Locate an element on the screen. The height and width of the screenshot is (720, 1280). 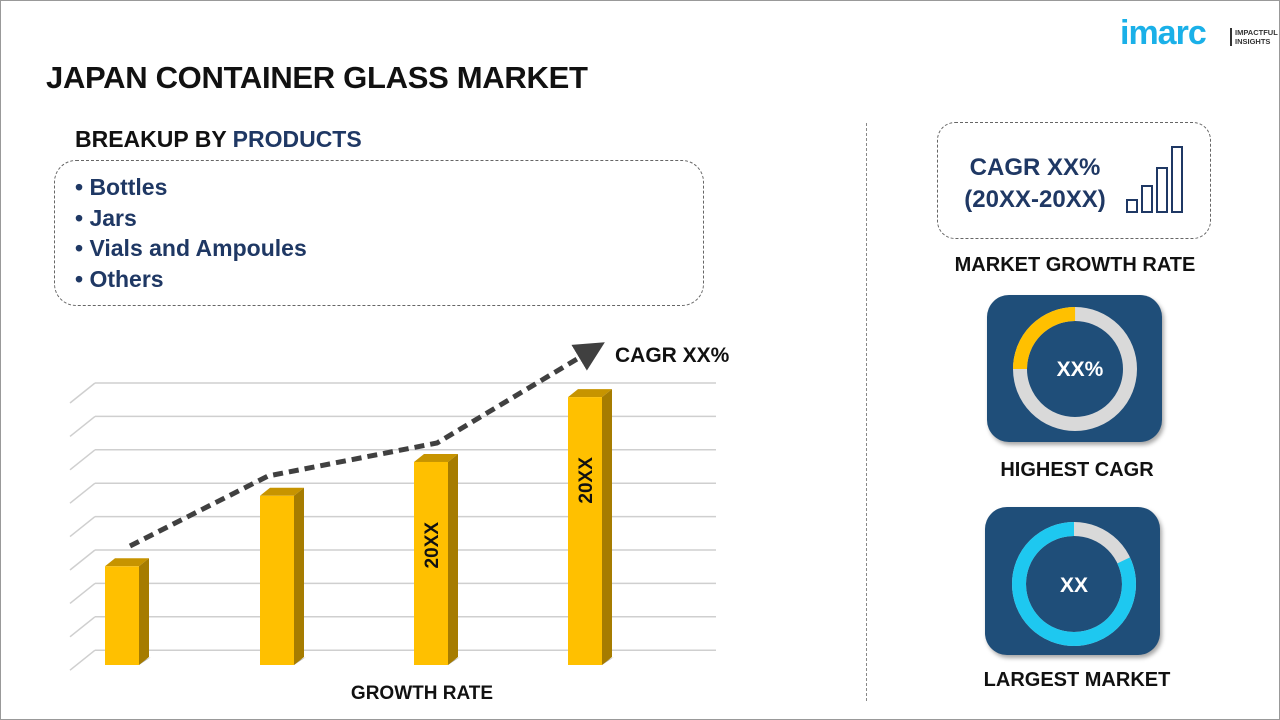
largest-market-label: LARGEST MARKET is located at coordinates (1077, 680).